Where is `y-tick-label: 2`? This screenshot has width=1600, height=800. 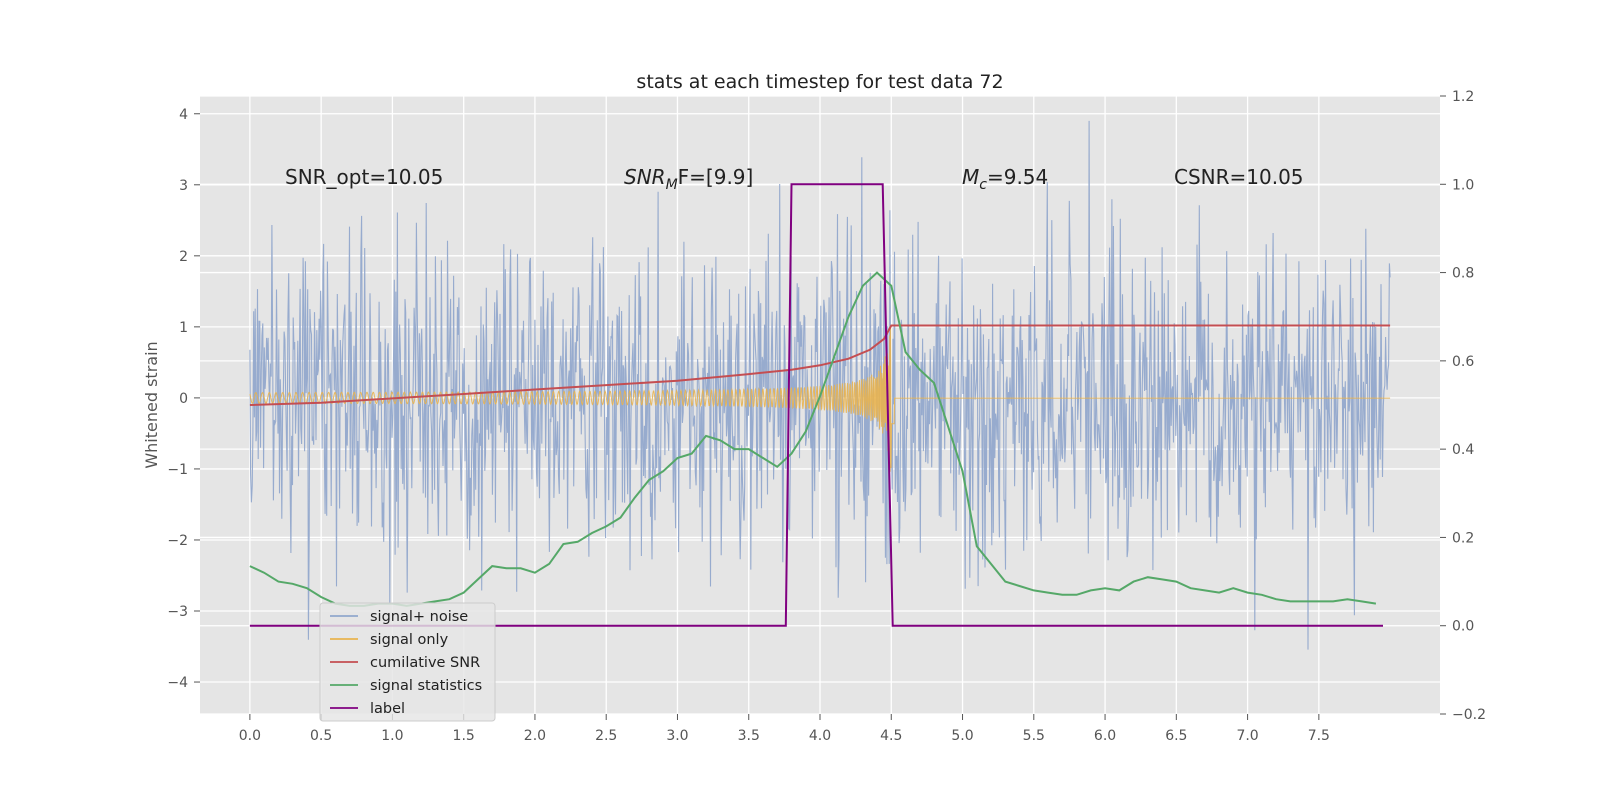 y-tick-label: 2 is located at coordinates (183, 257).